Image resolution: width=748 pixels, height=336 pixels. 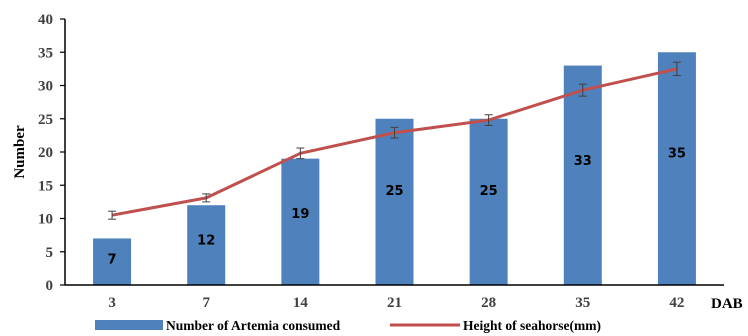 I want to click on bar-data-label: 19, so click(x=300, y=214).